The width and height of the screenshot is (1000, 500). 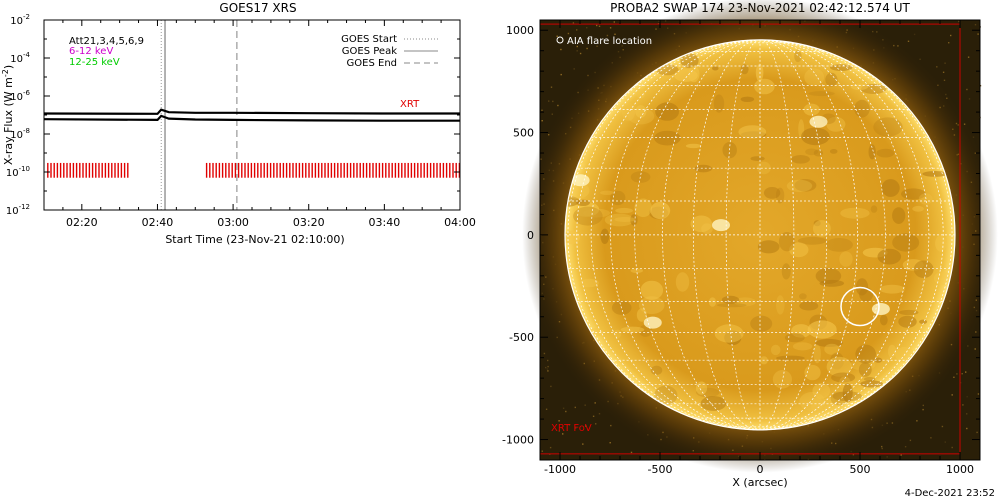 What do you see at coordinates (571, 428) in the screenshot?
I see `xrt-fov-label: XRT FoV` at bounding box center [571, 428].